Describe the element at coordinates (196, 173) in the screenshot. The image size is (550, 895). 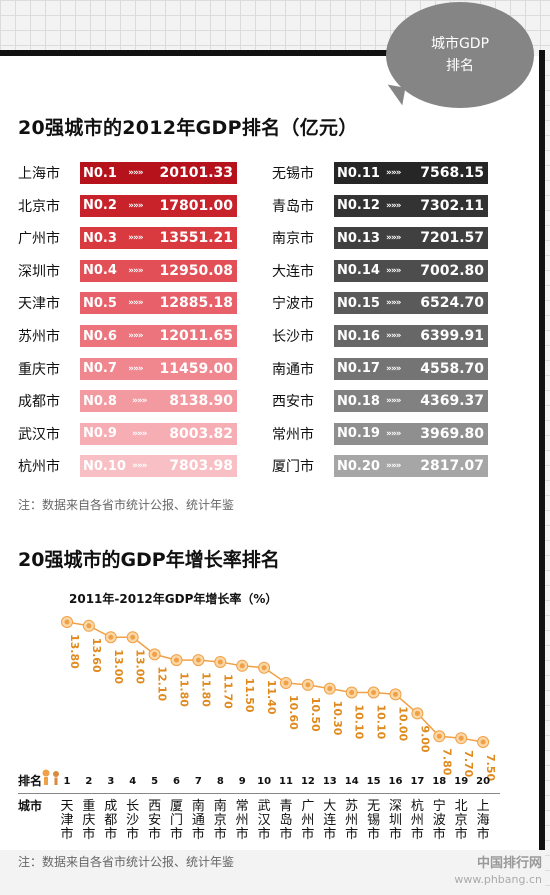
I see `gdp-value: 20101.33` at that location.